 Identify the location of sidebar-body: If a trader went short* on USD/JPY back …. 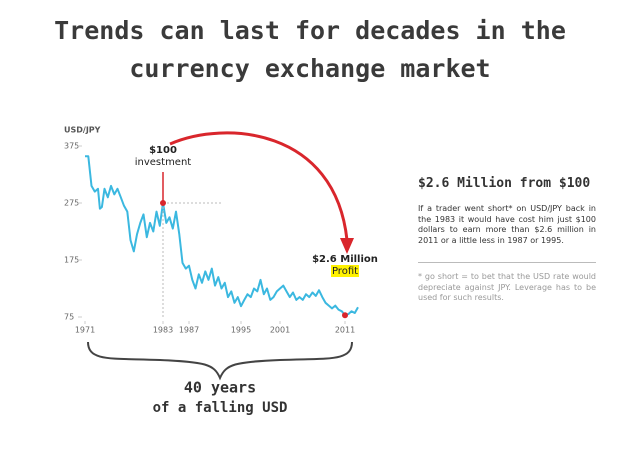
(507, 225).